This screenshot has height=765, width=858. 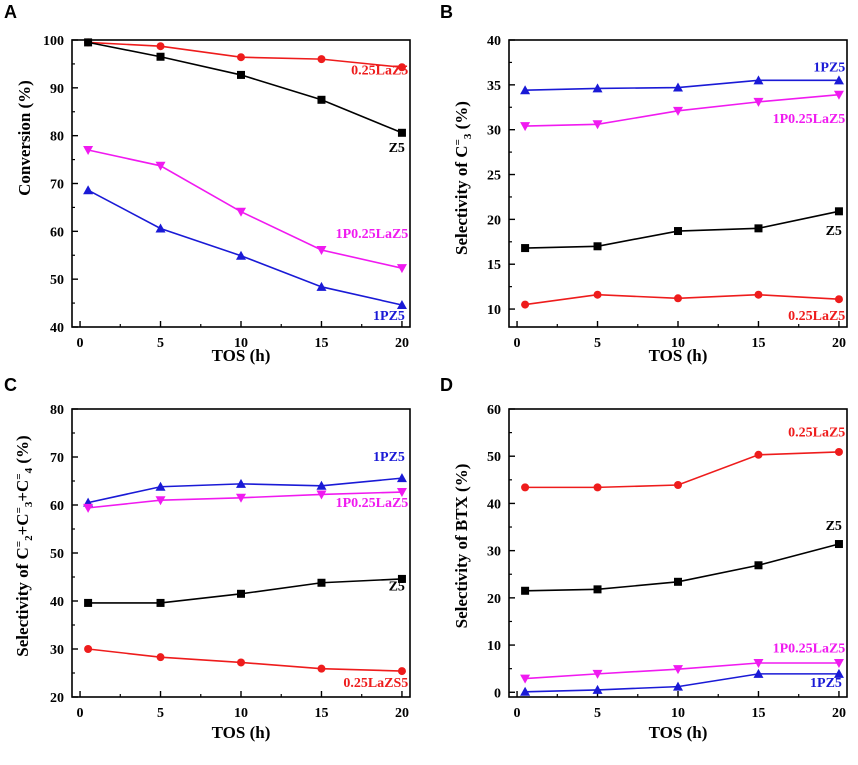 What do you see at coordinates (494, 220) in the screenshot?
I see `panel-b-ytick-label: 20` at bounding box center [494, 220].